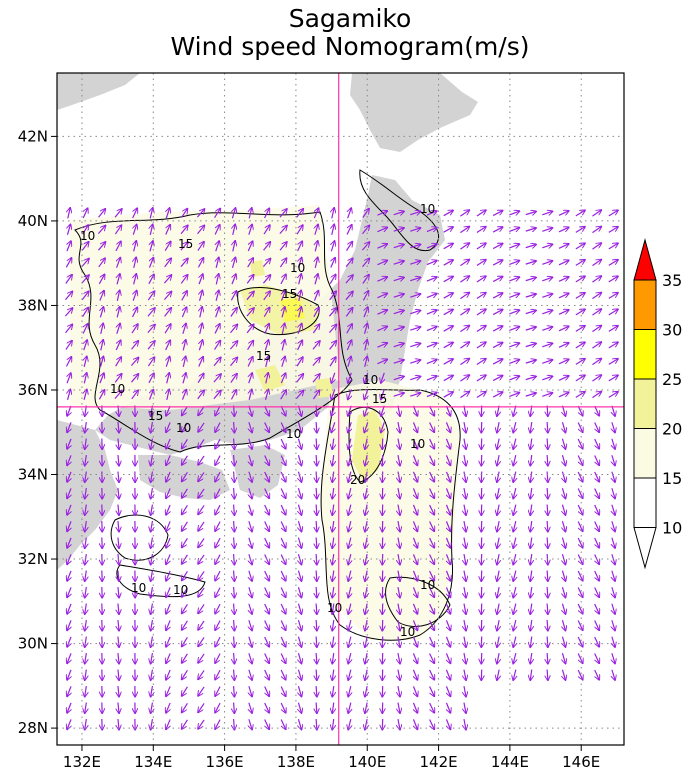 The height and width of the screenshot is (775, 700). I want to click on colorbar-label: 20, so click(672, 429).